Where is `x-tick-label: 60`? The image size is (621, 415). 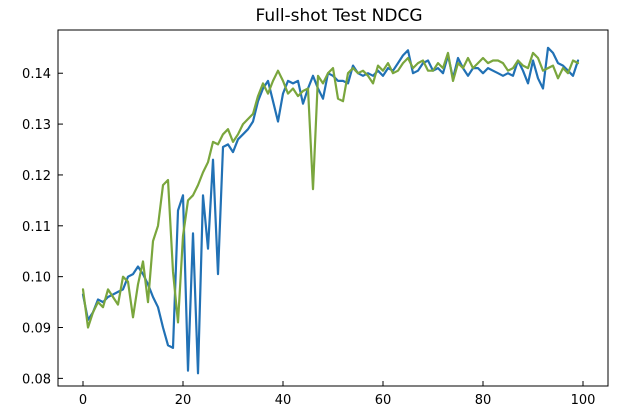 x-tick-label: 60 is located at coordinates (383, 400).